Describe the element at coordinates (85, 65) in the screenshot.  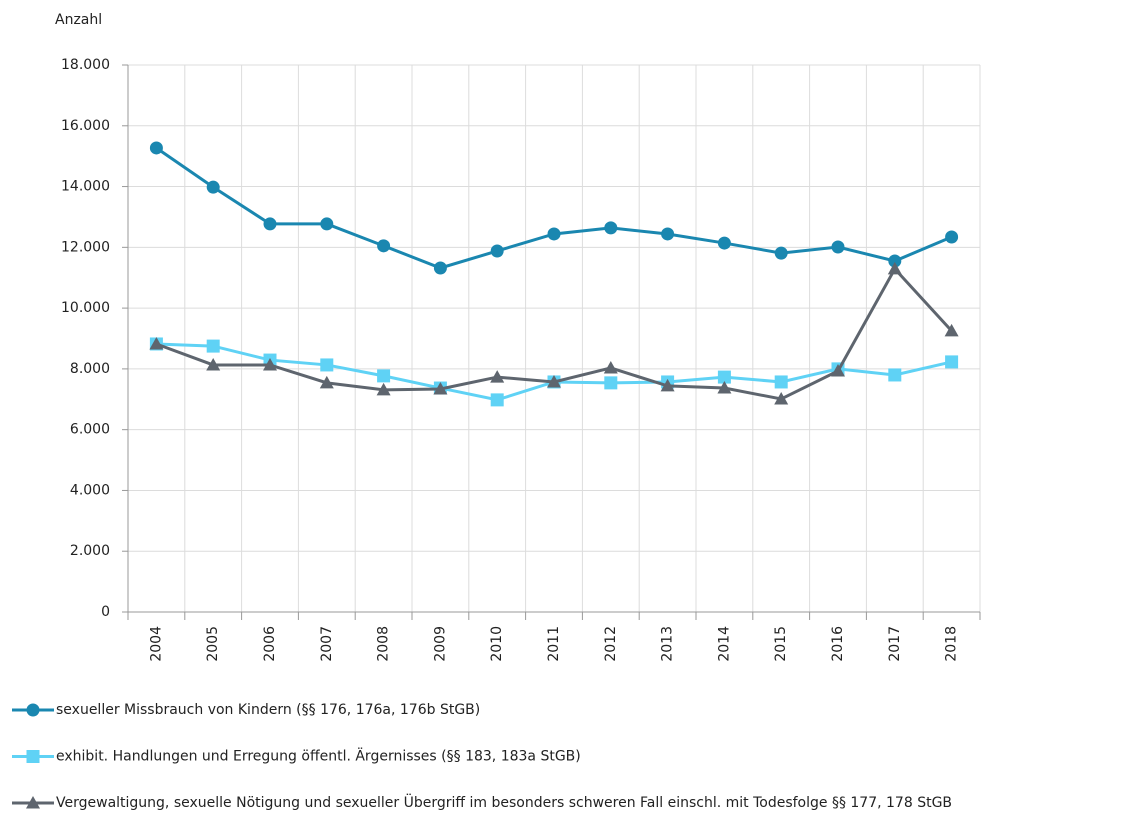
I see `y-tick-label: 18.000` at that location.